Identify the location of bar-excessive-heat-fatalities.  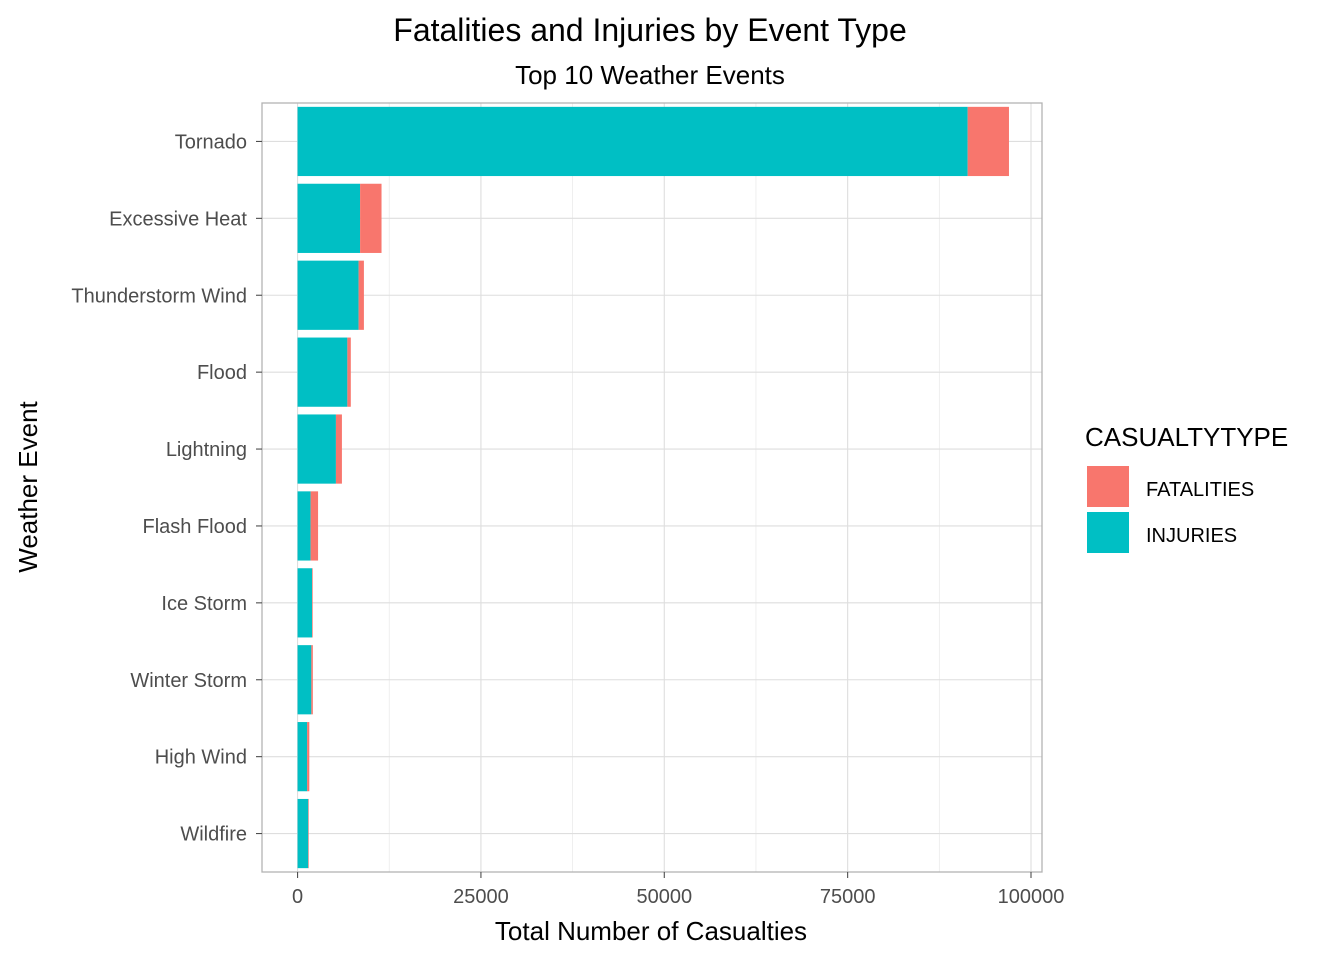
(371, 218).